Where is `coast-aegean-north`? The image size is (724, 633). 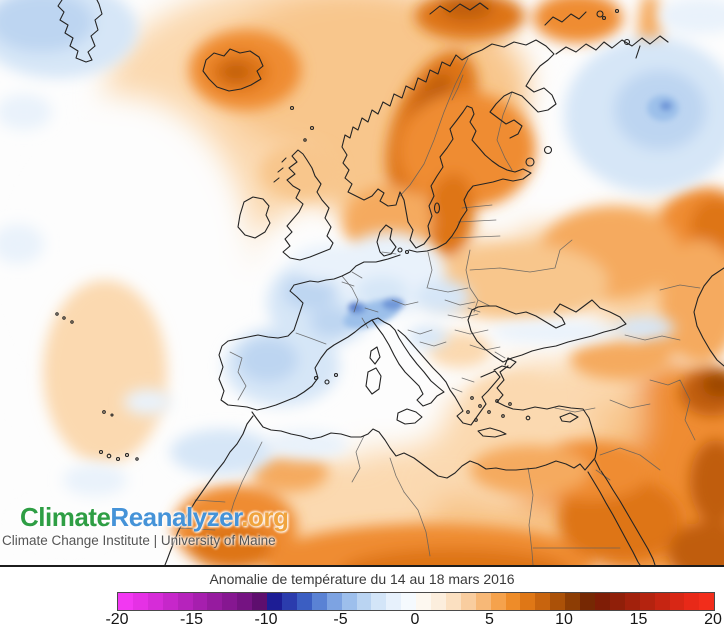 coast-aegean-north is located at coordinates (505, 364).